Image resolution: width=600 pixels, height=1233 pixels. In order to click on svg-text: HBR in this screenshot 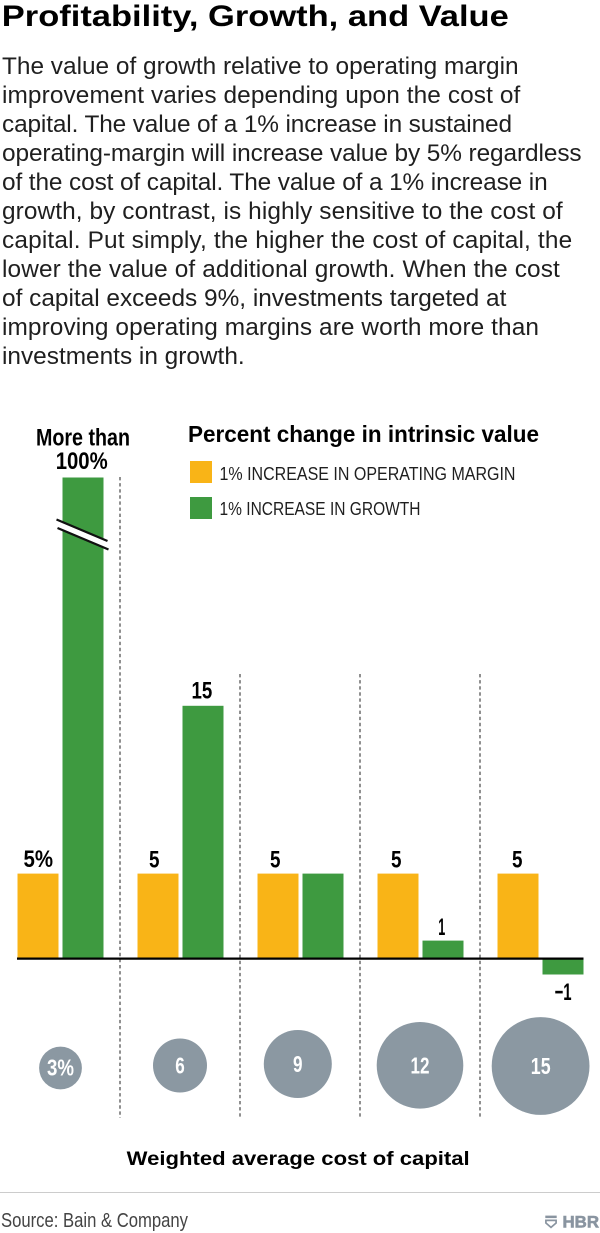, I will do `click(581, 1223)`.